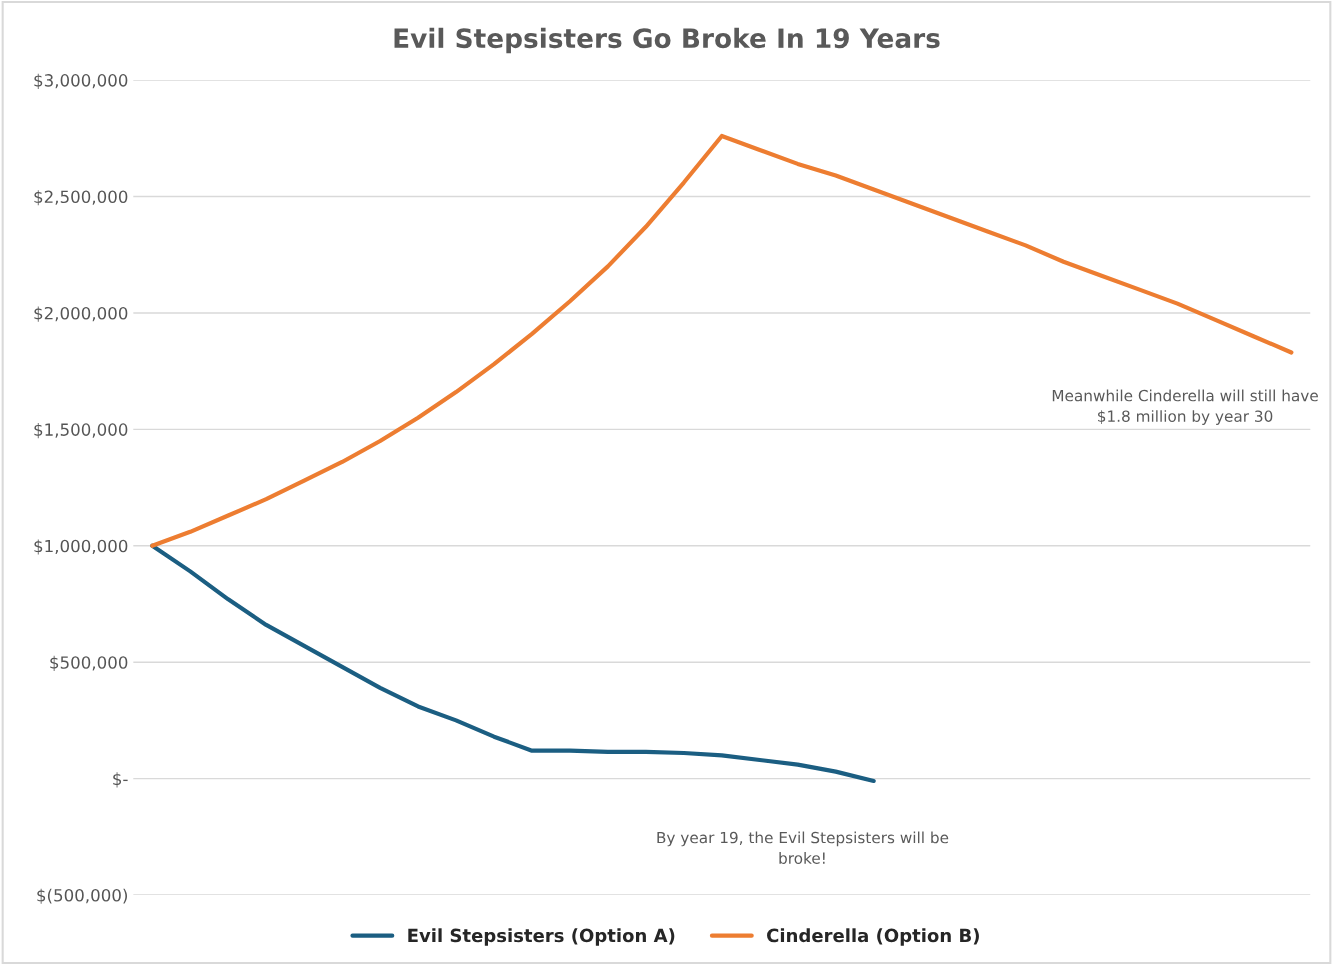 This screenshot has width=1333, height=965. I want to click on y-tick-label: $1,500,000, so click(81, 431).